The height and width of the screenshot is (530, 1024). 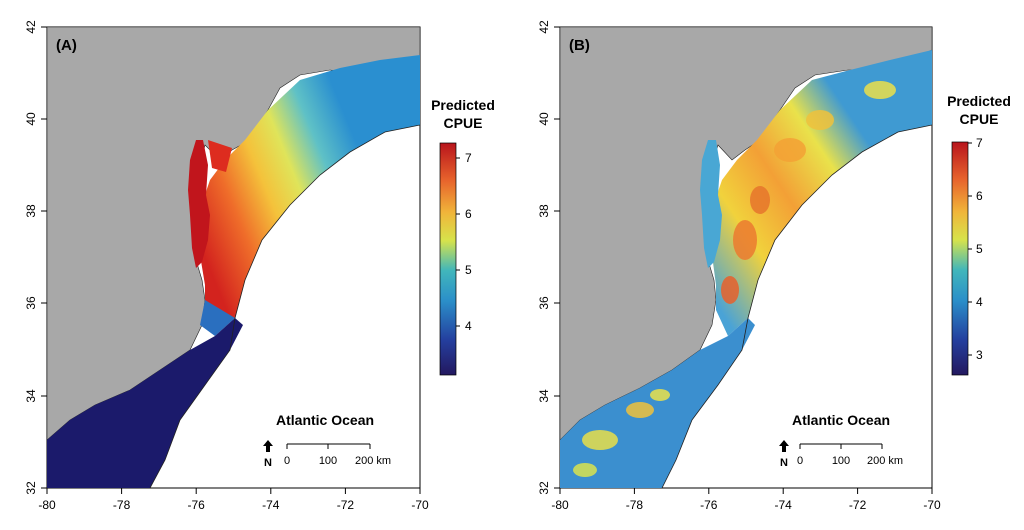 What do you see at coordinates (66, 45) in the screenshot?
I see `panel-label-a: (A)` at bounding box center [66, 45].